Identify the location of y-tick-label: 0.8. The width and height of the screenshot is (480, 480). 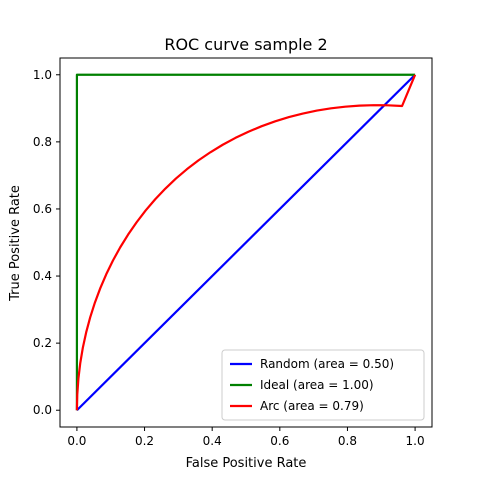
(42, 142).